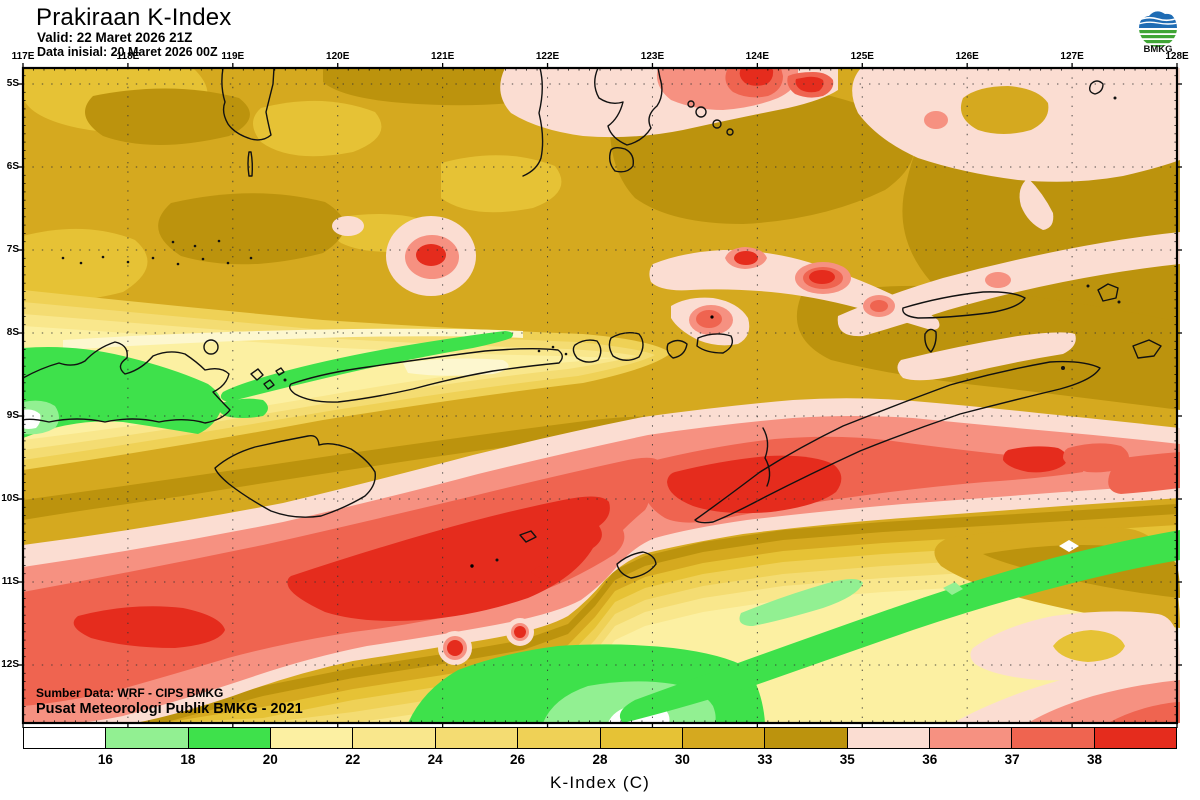 The width and height of the screenshot is (1200, 800). I want to click on left-axis-label: 9S, so click(12, 415).